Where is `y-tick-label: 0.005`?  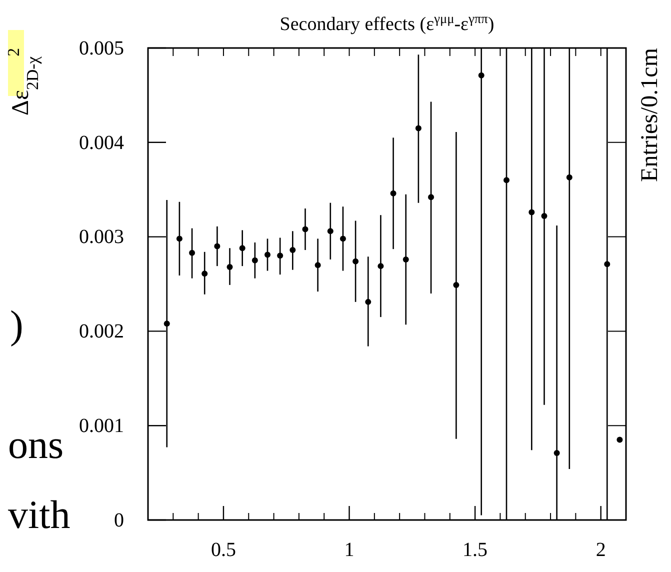 y-tick-label: 0.005 is located at coordinates (101, 48).